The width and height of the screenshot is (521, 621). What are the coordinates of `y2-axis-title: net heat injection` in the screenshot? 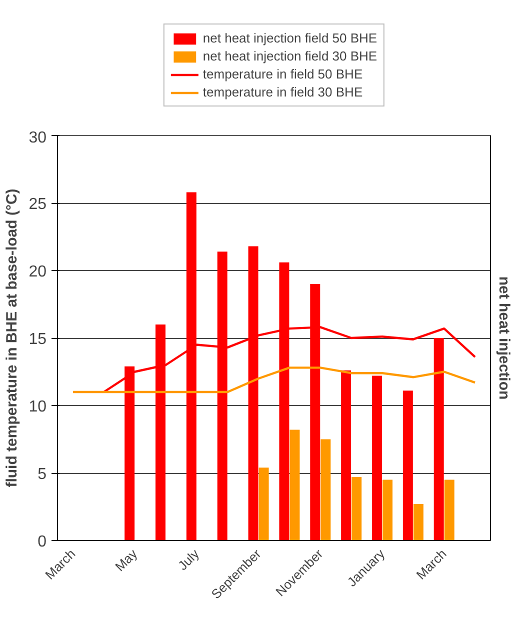 It's located at (504, 338).